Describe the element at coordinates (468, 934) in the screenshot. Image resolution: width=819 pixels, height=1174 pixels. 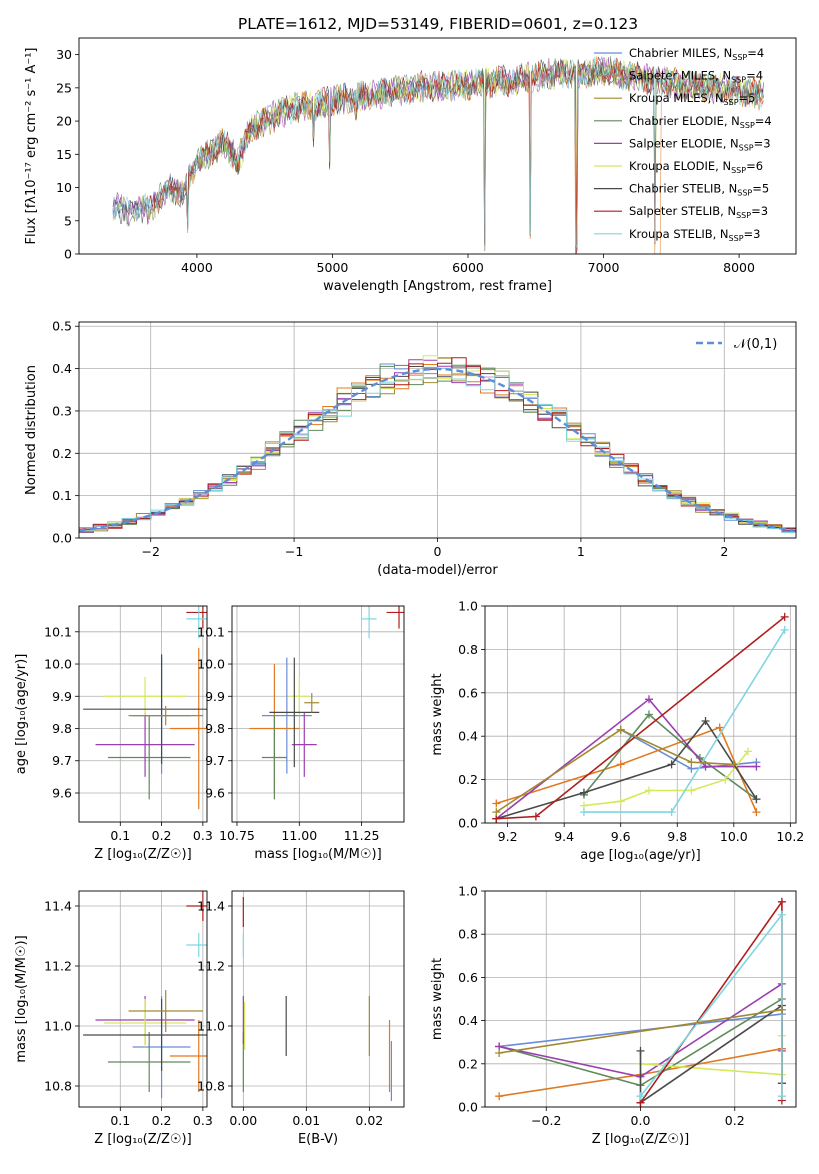
I see `y-tick-label: 0.8` at that location.